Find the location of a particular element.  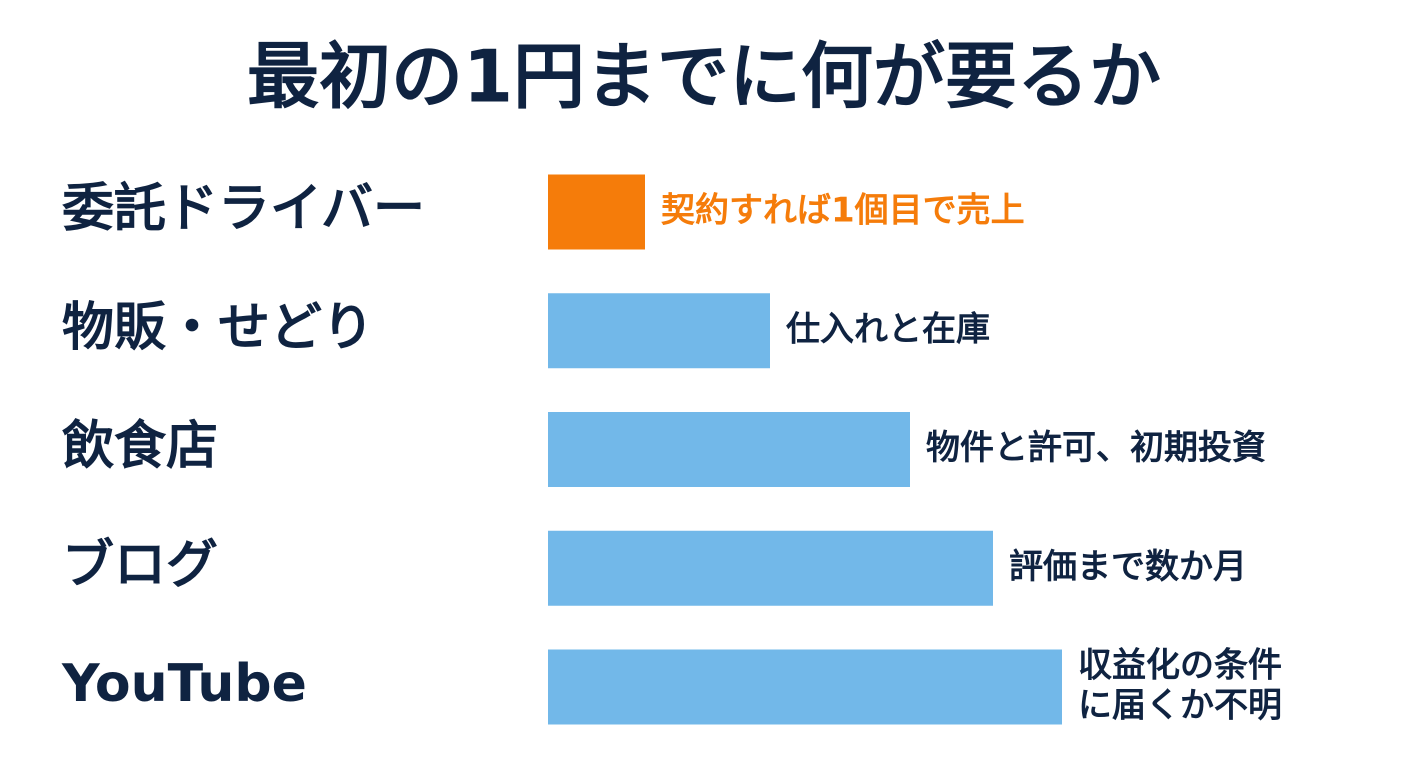

chart-title: 最初の1円までに何が要るか is located at coordinates (704, 77).